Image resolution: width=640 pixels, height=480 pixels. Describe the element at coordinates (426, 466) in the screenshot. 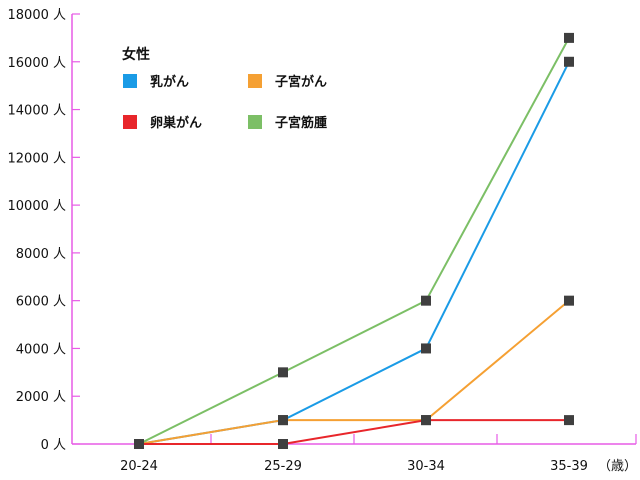

I see `x-tick-label: 30-34` at that location.